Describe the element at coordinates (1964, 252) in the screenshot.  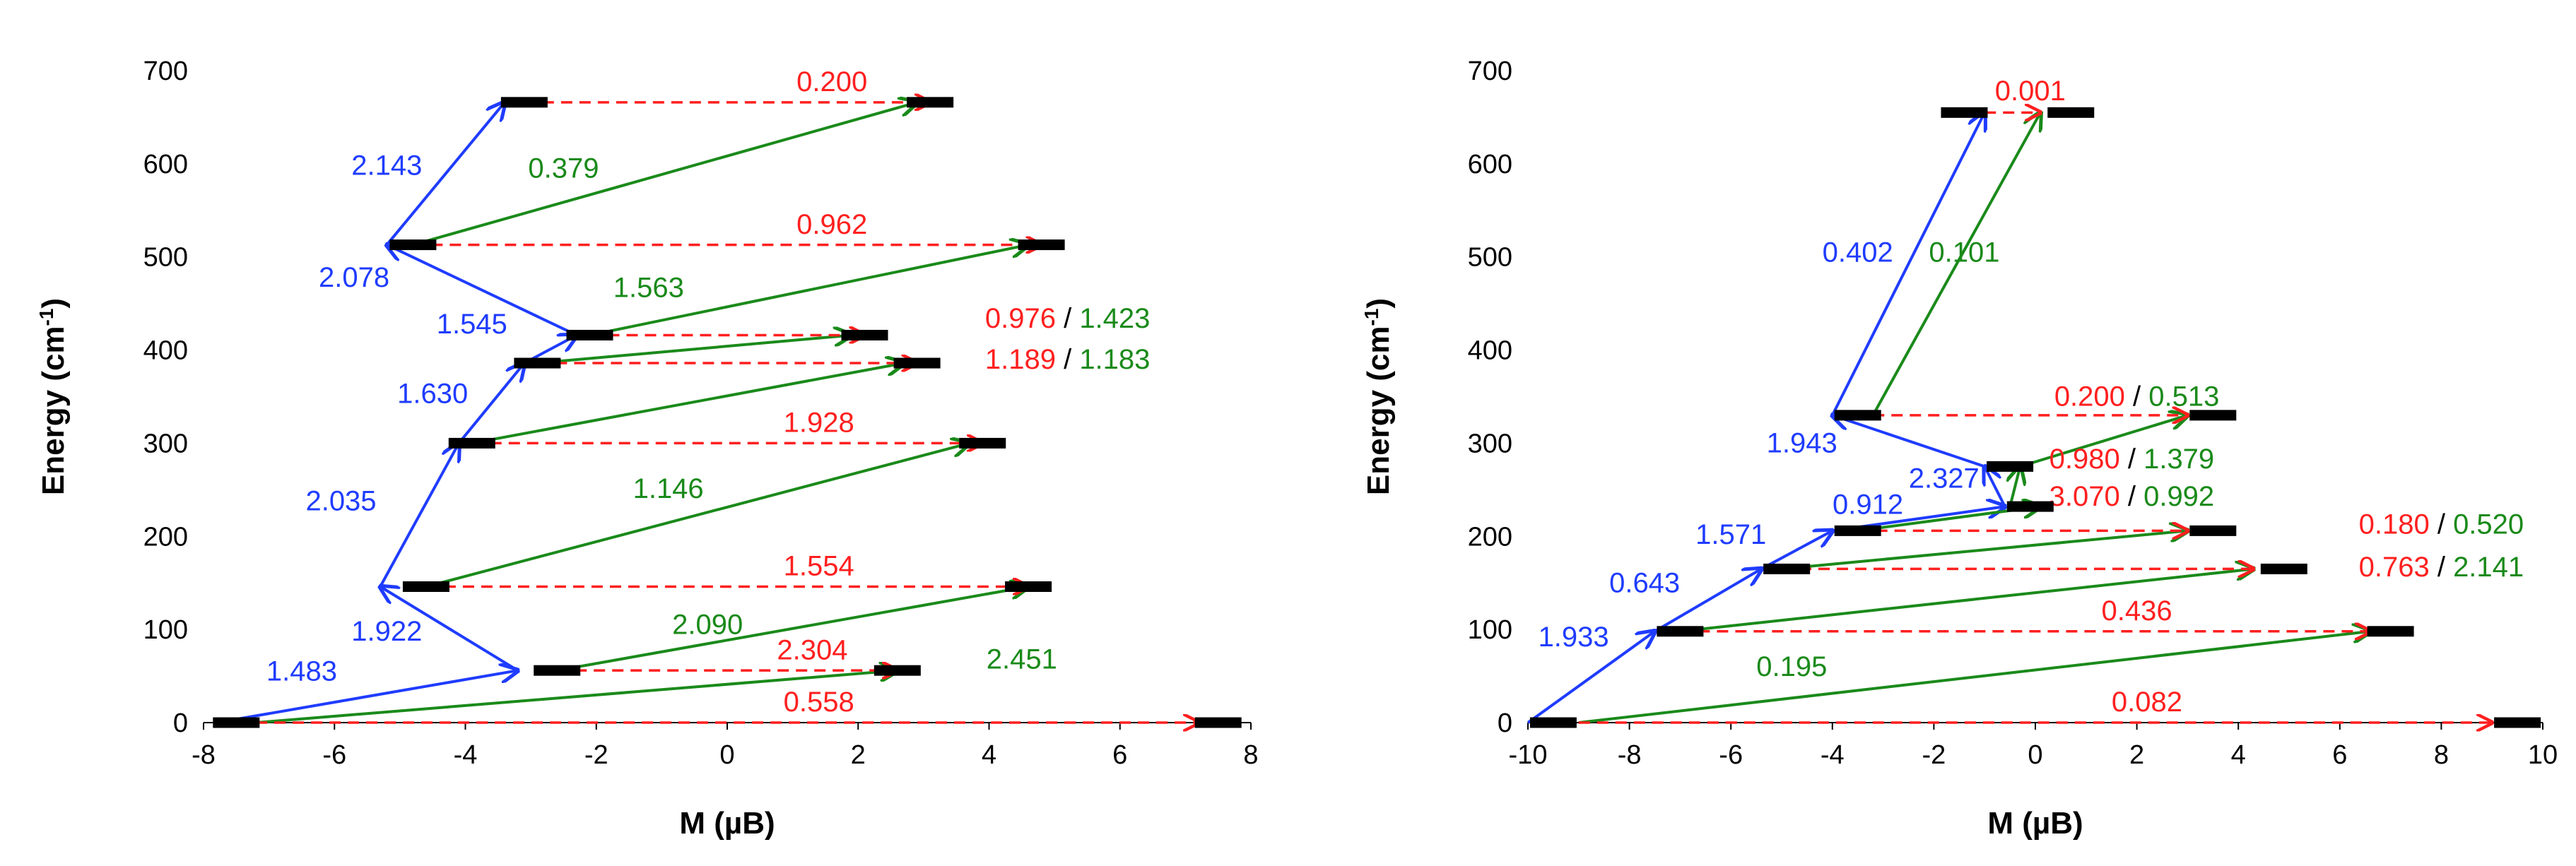
I see `green-transition-label: 0.101` at that location.